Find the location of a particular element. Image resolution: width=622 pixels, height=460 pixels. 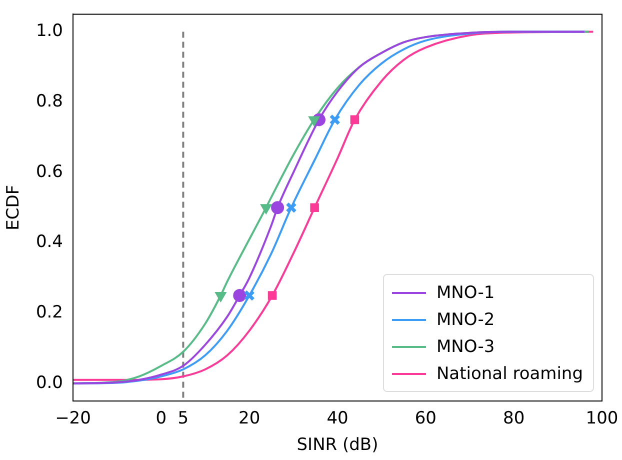

legend-label: National roaming is located at coordinates (509, 374).